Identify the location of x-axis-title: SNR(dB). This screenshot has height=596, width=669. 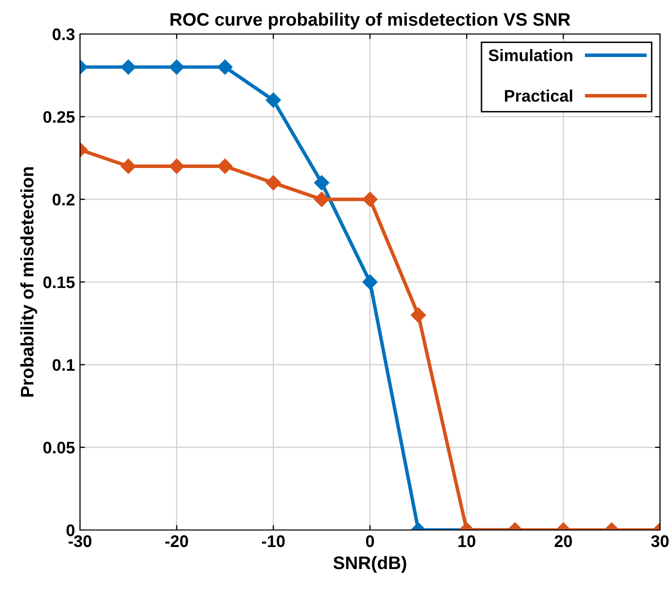
(369, 564).